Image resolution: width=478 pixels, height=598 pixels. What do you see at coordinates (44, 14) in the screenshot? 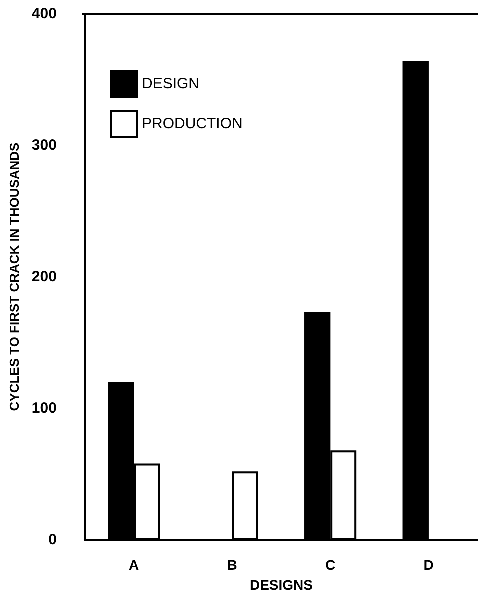
I see `y-tick-label: 400` at bounding box center [44, 14].